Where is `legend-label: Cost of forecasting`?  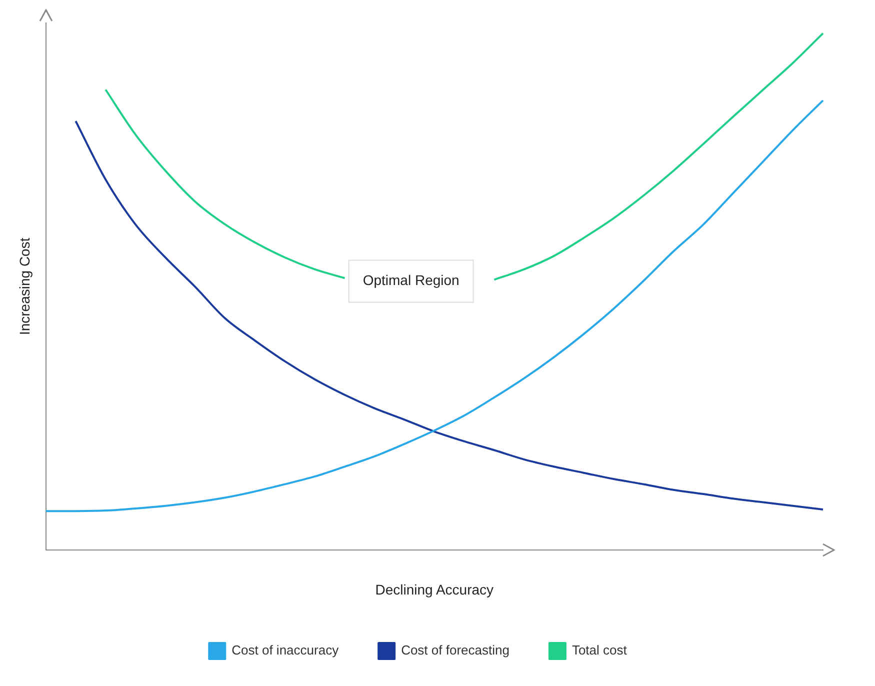
legend-label: Cost of forecasting is located at coordinates (455, 650).